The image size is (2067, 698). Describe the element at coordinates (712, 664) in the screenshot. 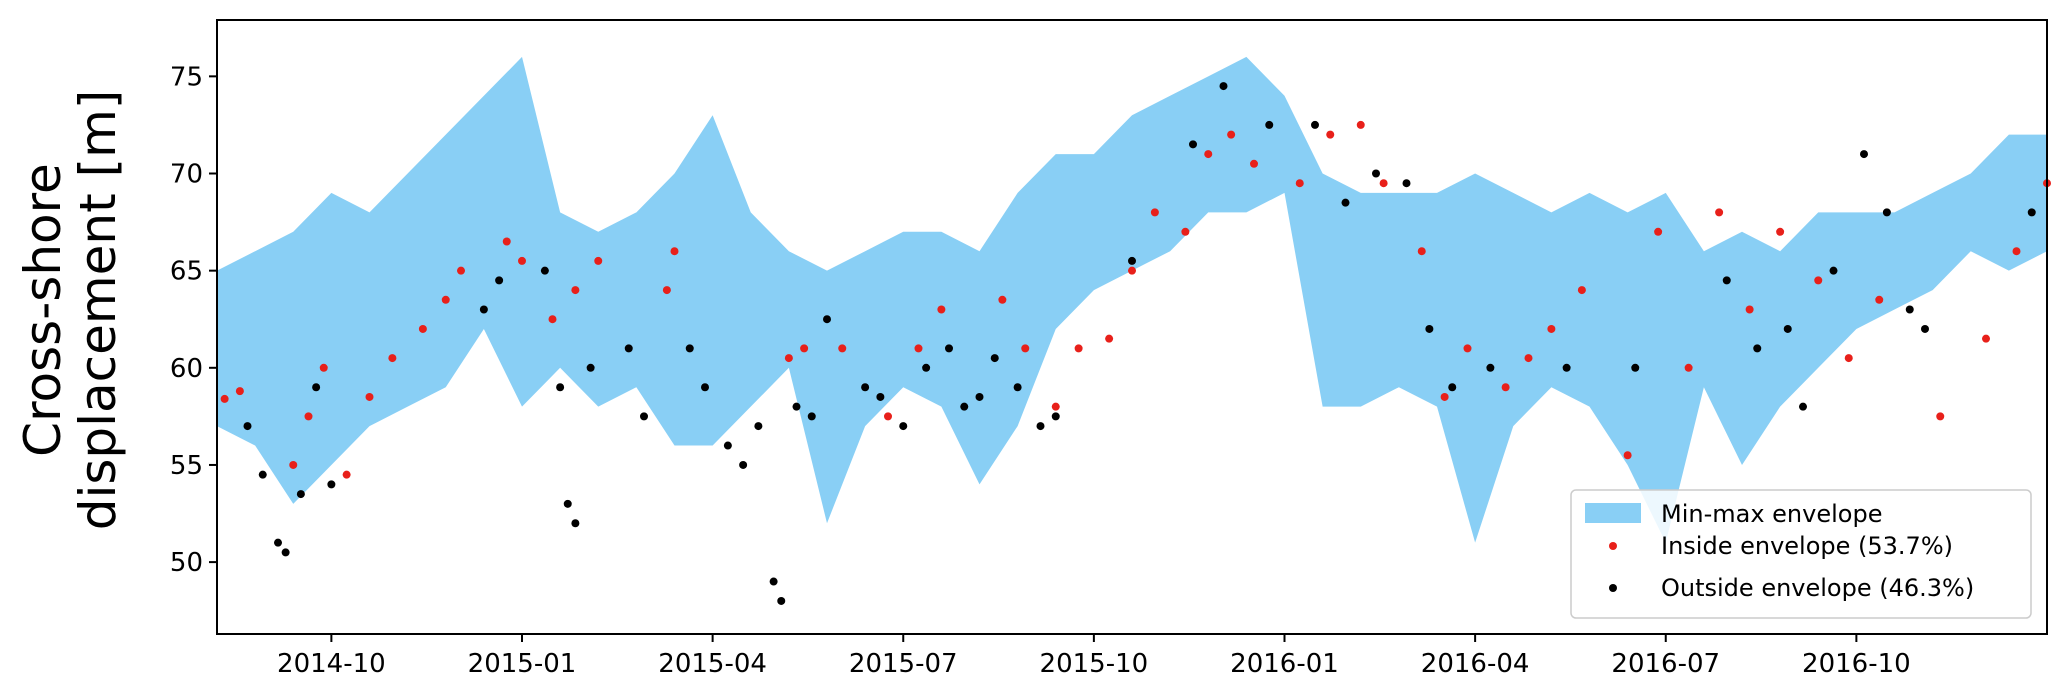

I see `x-tick-label: 2015-04` at that location.